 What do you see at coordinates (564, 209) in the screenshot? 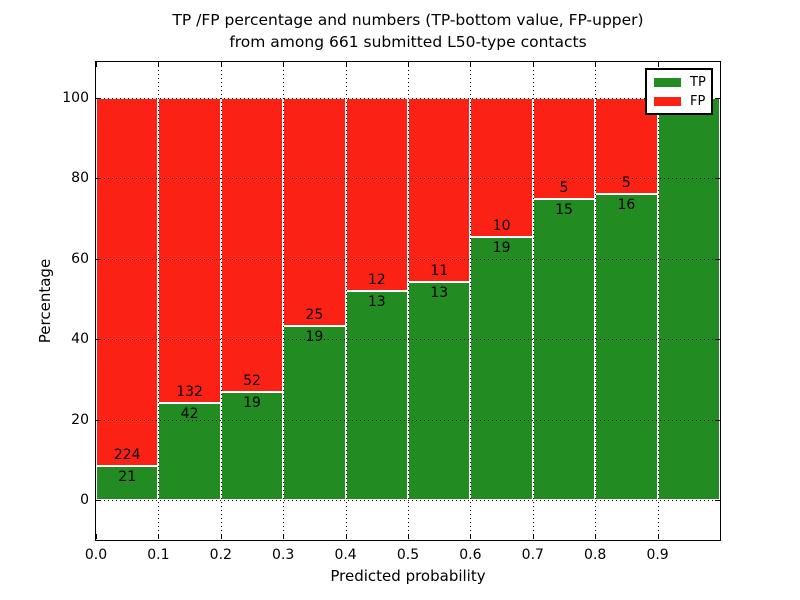
I see `bar-tp-count-label: 15` at bounding box center [564, 209].